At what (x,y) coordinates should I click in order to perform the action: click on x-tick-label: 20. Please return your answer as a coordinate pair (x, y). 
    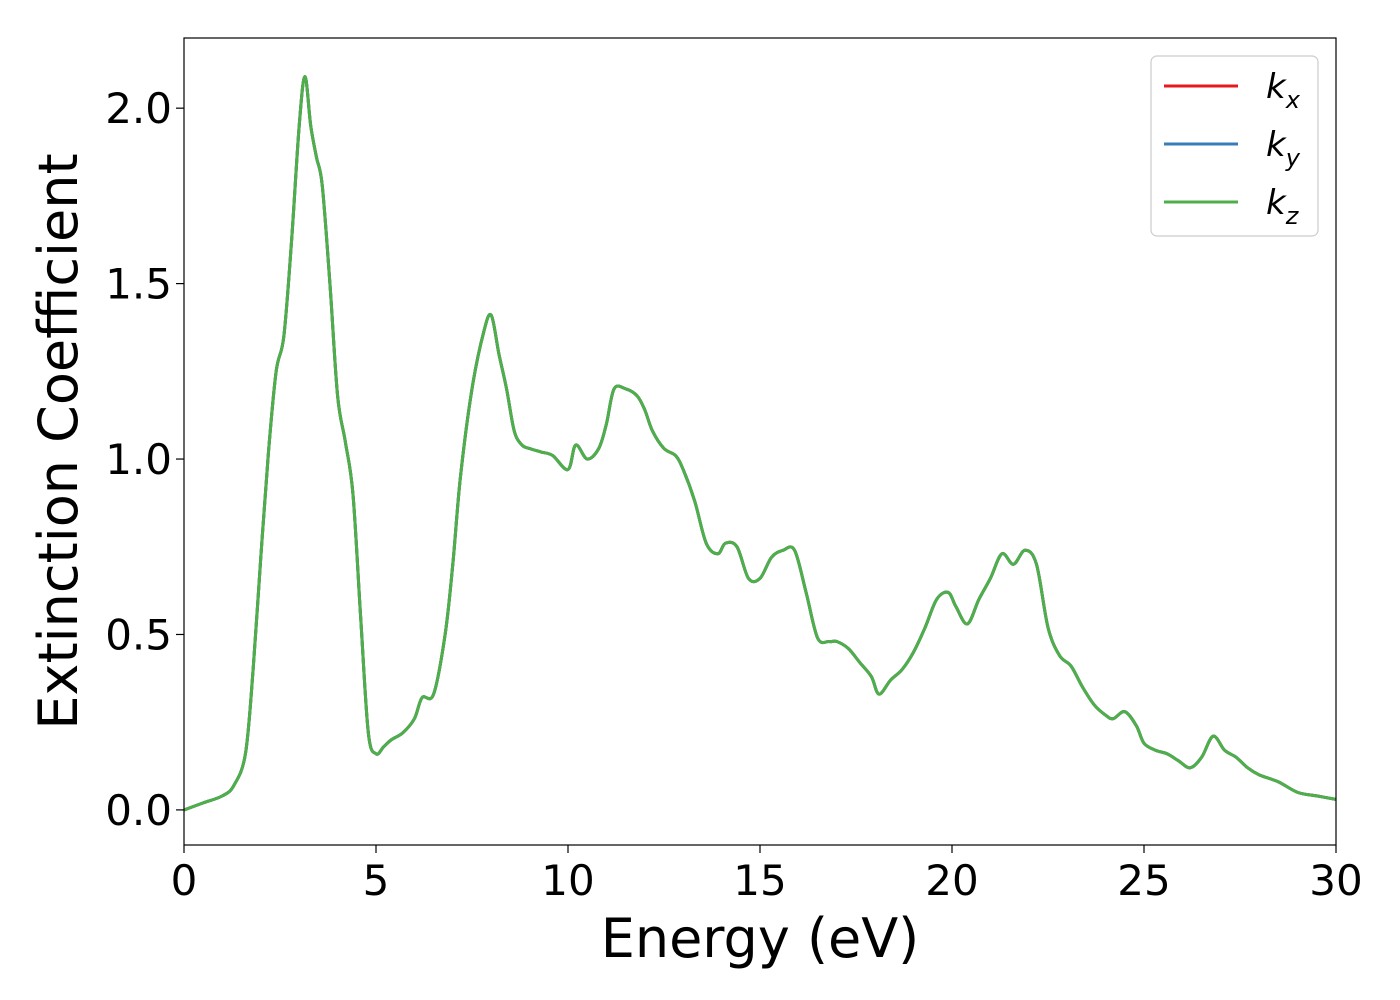
    Looking at the image, I should click on (951, 880).